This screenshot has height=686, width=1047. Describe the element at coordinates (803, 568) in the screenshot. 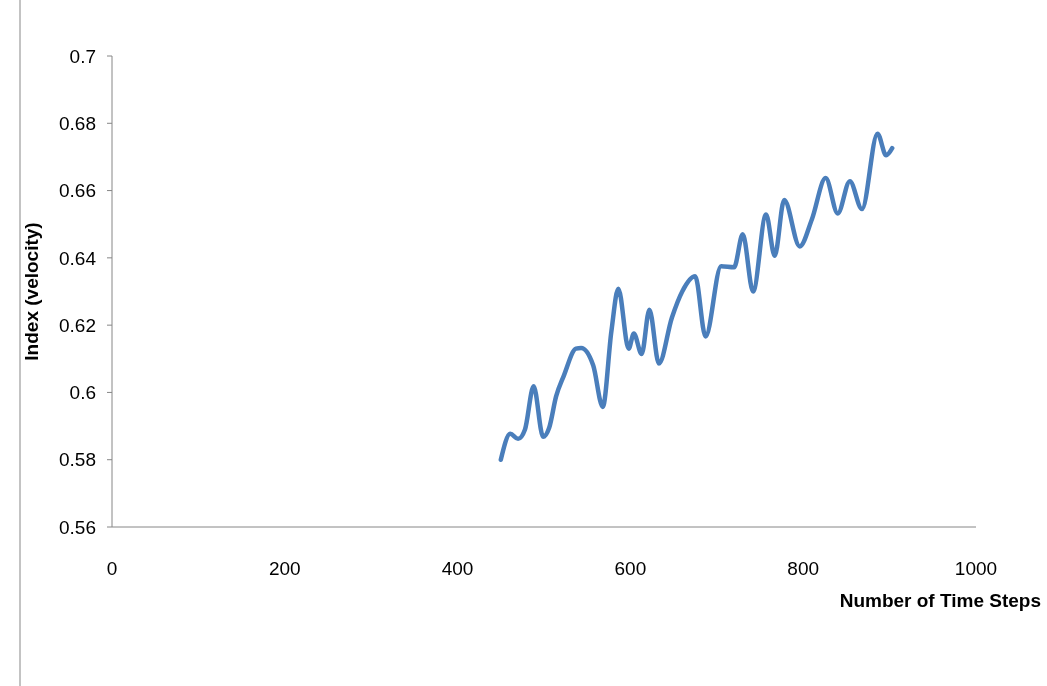

I see `x-tick-label: 800` at that location.